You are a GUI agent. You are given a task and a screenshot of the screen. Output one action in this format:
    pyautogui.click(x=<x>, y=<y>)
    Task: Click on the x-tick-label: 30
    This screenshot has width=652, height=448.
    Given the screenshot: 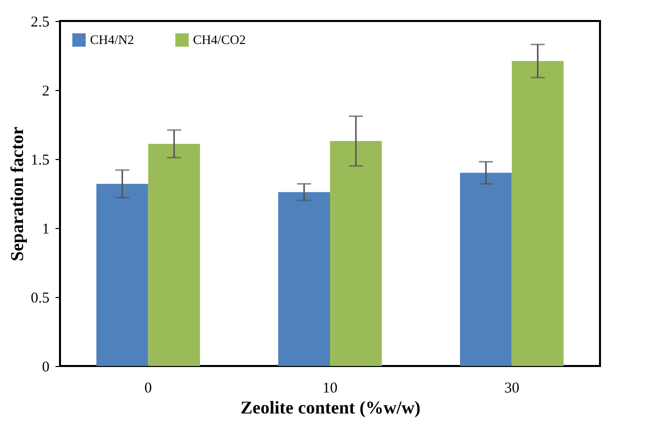 What is the action you would take?
    pyautogui.click(x=512, y=388)
    